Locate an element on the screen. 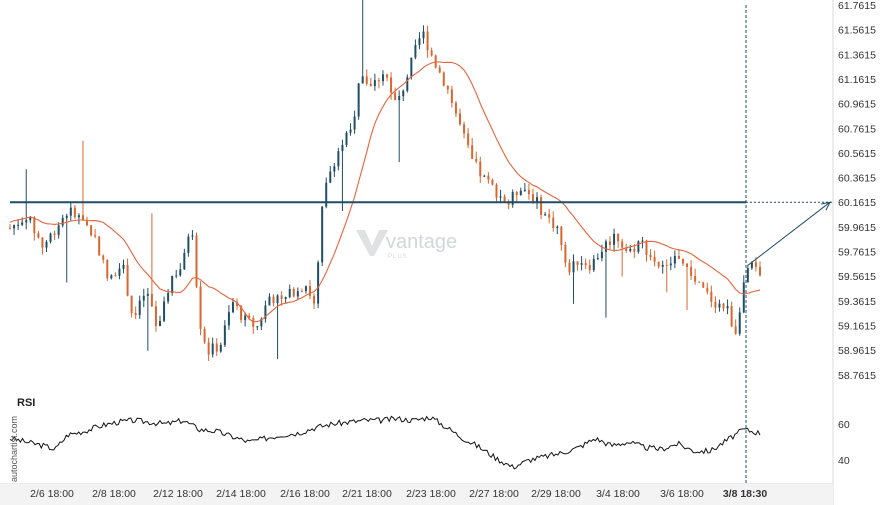  y-tick-label: 61.7615 is located at coordinates (857, 6).